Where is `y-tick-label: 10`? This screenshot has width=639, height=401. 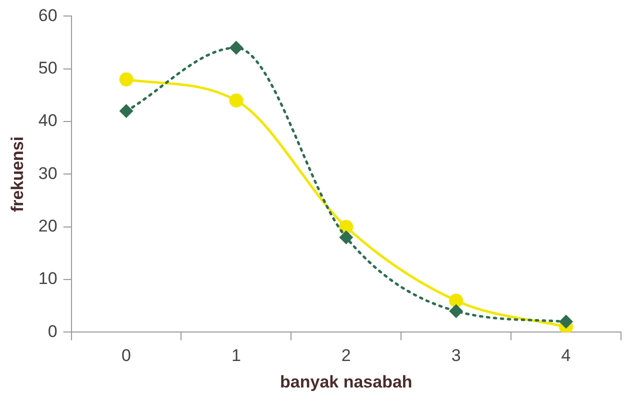
y-tick-label: 10 is located at coordinates (48, 278).